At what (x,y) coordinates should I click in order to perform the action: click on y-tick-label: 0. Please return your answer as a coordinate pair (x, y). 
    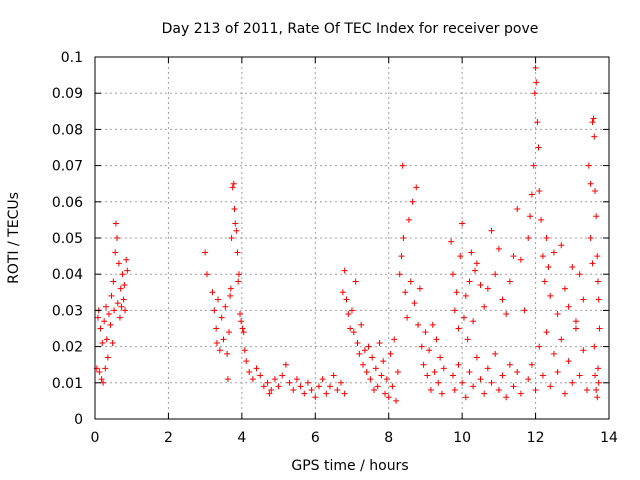
    Looking at the image, I should click on (78, 420).